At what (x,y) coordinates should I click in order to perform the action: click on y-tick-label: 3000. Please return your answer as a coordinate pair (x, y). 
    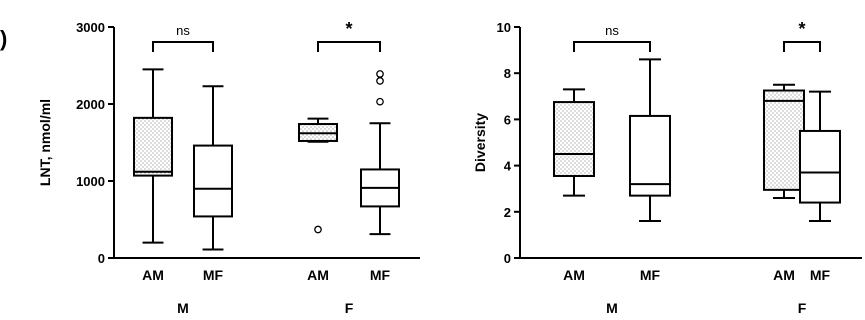
    Looking at the image, I should click on (90, 27).